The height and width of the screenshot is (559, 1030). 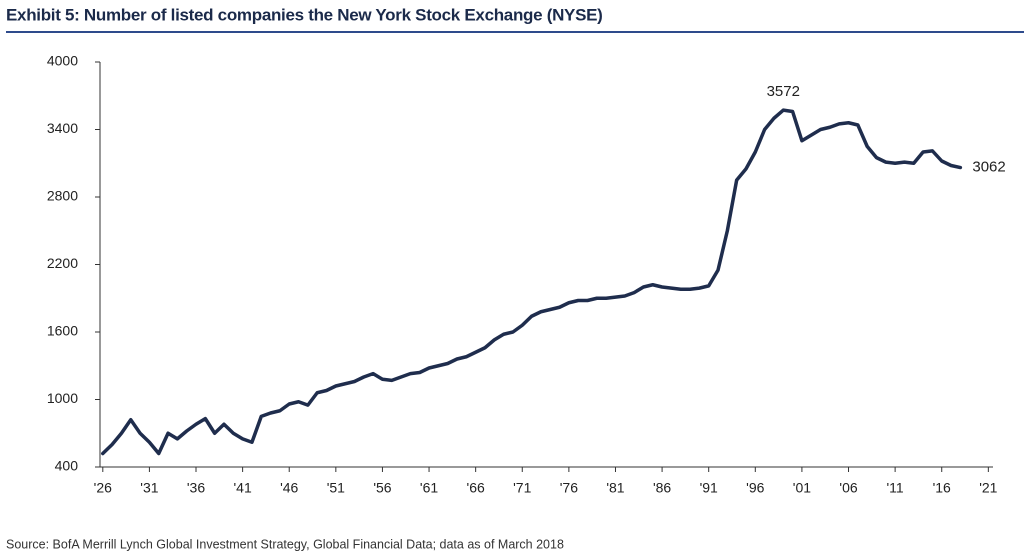 What do you see at coordinates (196, 488) in the screenshot?
I see `x-tick-label: '36` at bounding box center [196, 488].